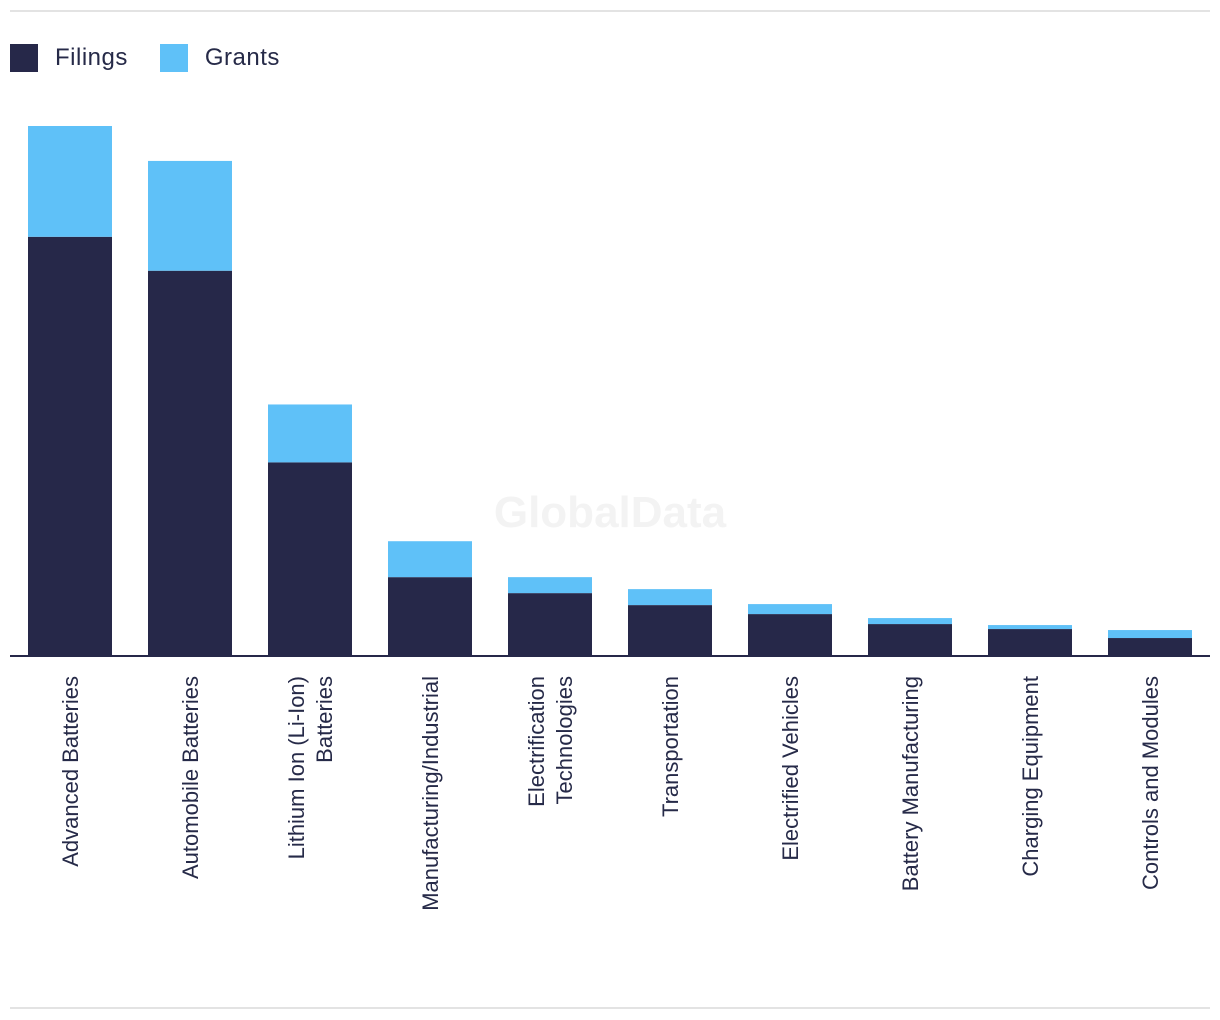 The width and height of the screenshot is (1220, 1020). I want to click on x-tick-label-1: Advanced Batteries, so click(70, 771).